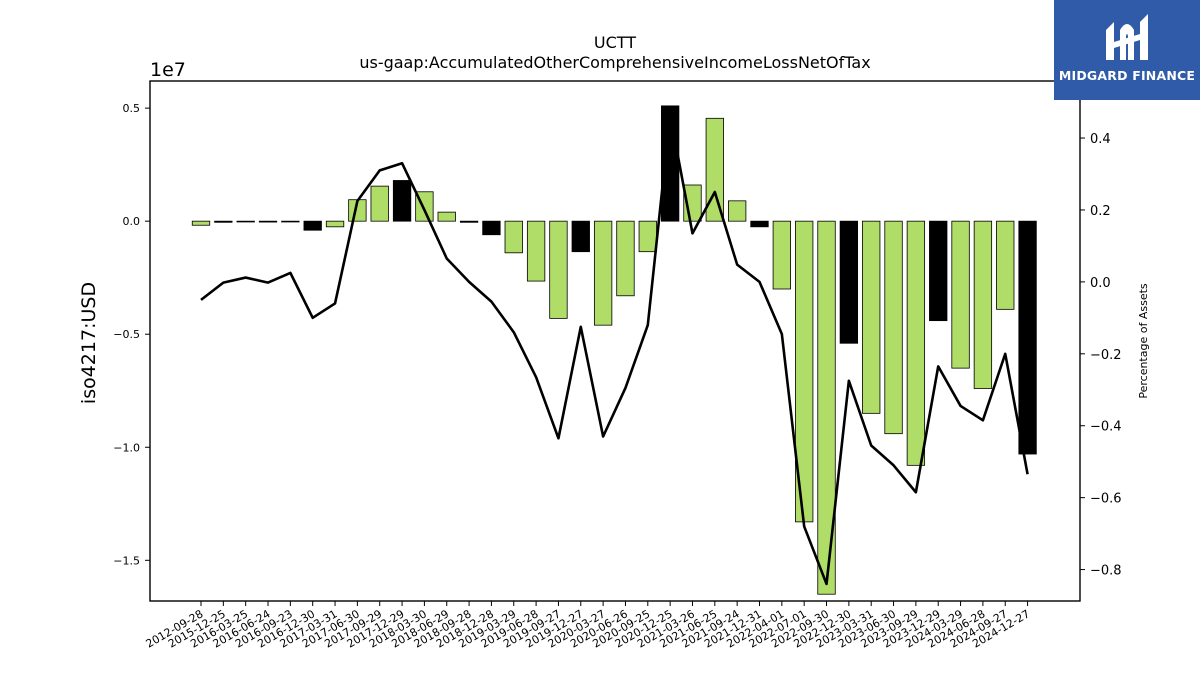 The width and height of the screenshot is (1200, 675). Describe the element at coordinates (1106, 499) in the screenshot. I see `y2-tick-label: −0.6` at that location.